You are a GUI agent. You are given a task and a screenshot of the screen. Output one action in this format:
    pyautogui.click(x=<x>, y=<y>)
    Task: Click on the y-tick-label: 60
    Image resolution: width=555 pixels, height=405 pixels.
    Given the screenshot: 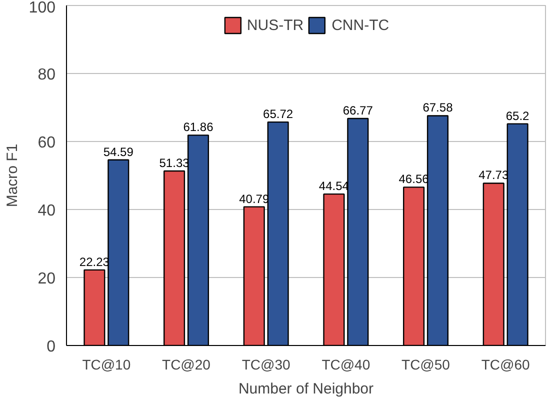 What is the action you would take?
    pyautogui.click(x=47, y=143)
    